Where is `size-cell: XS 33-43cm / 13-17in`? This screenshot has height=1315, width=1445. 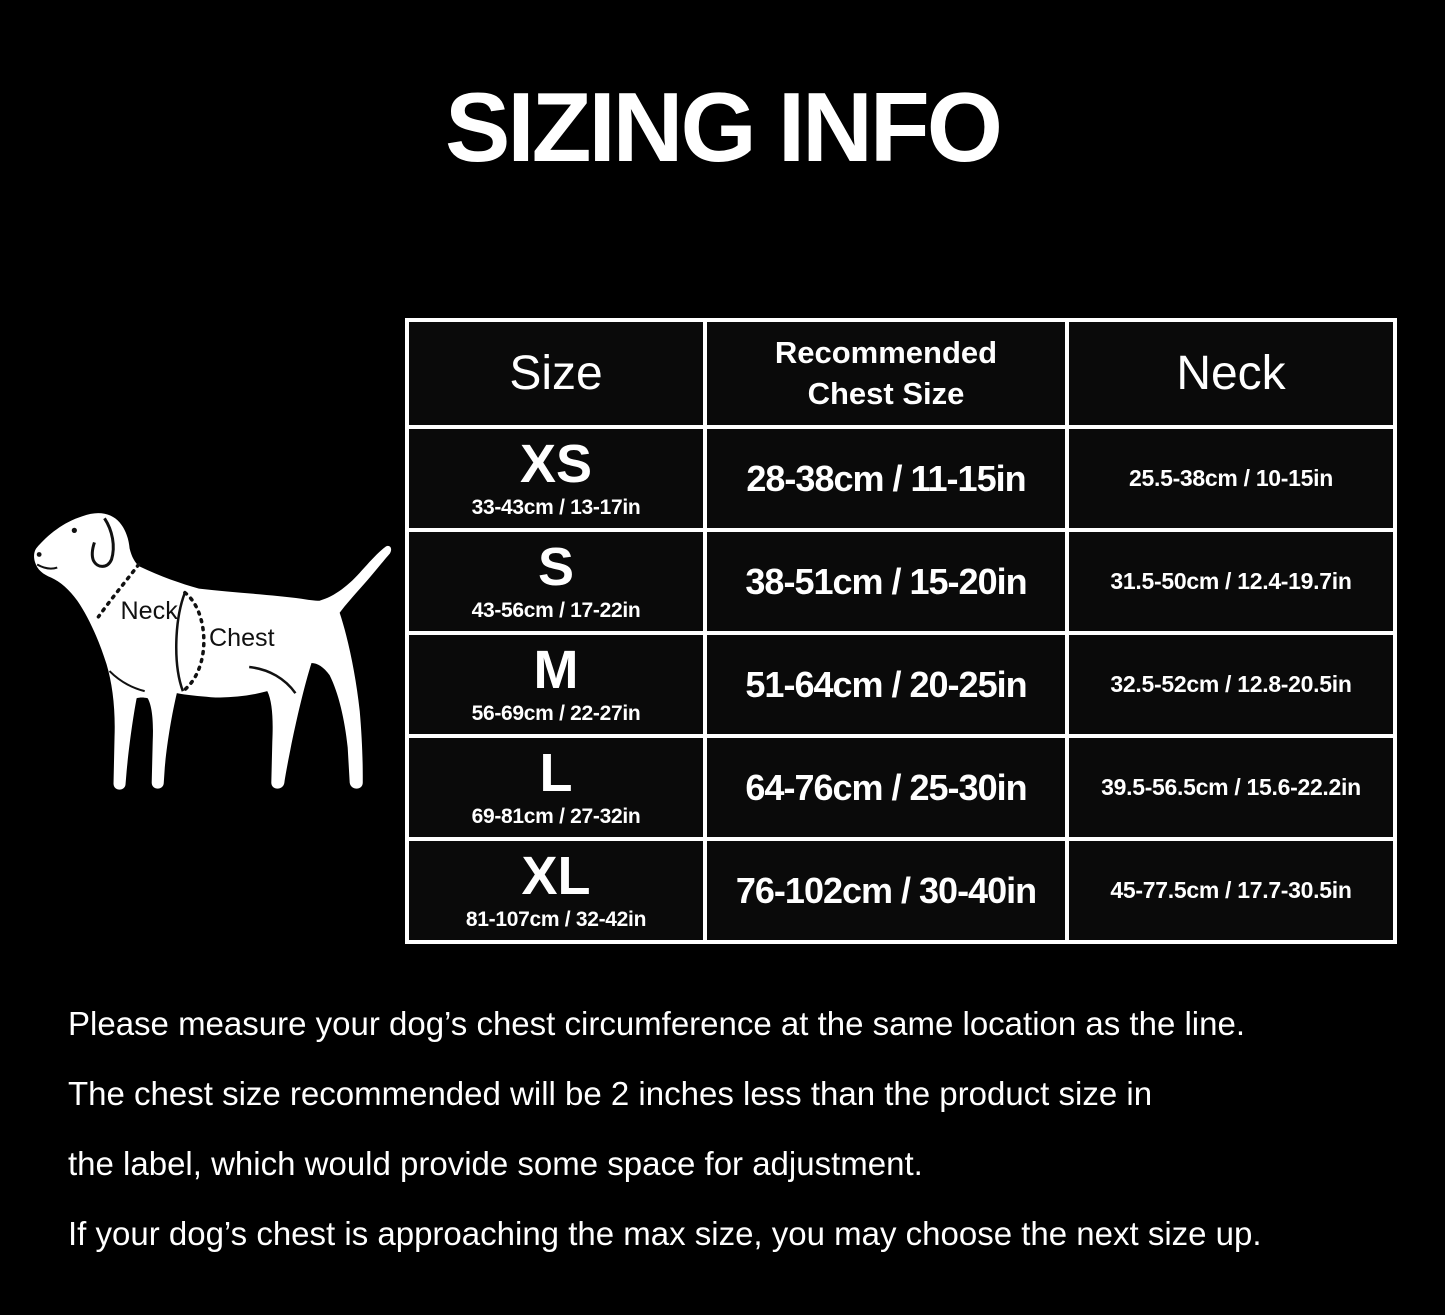 size-cell: XS 33-43cm / 13-17in is located at coordinates (556, 478).